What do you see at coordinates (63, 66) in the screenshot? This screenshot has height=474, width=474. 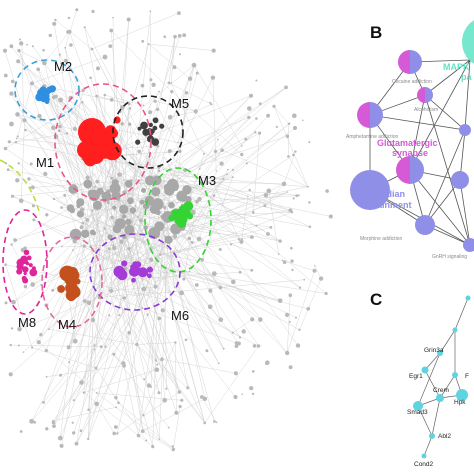 I see `module-label-m2: M2` at bounding box center [63, 66].